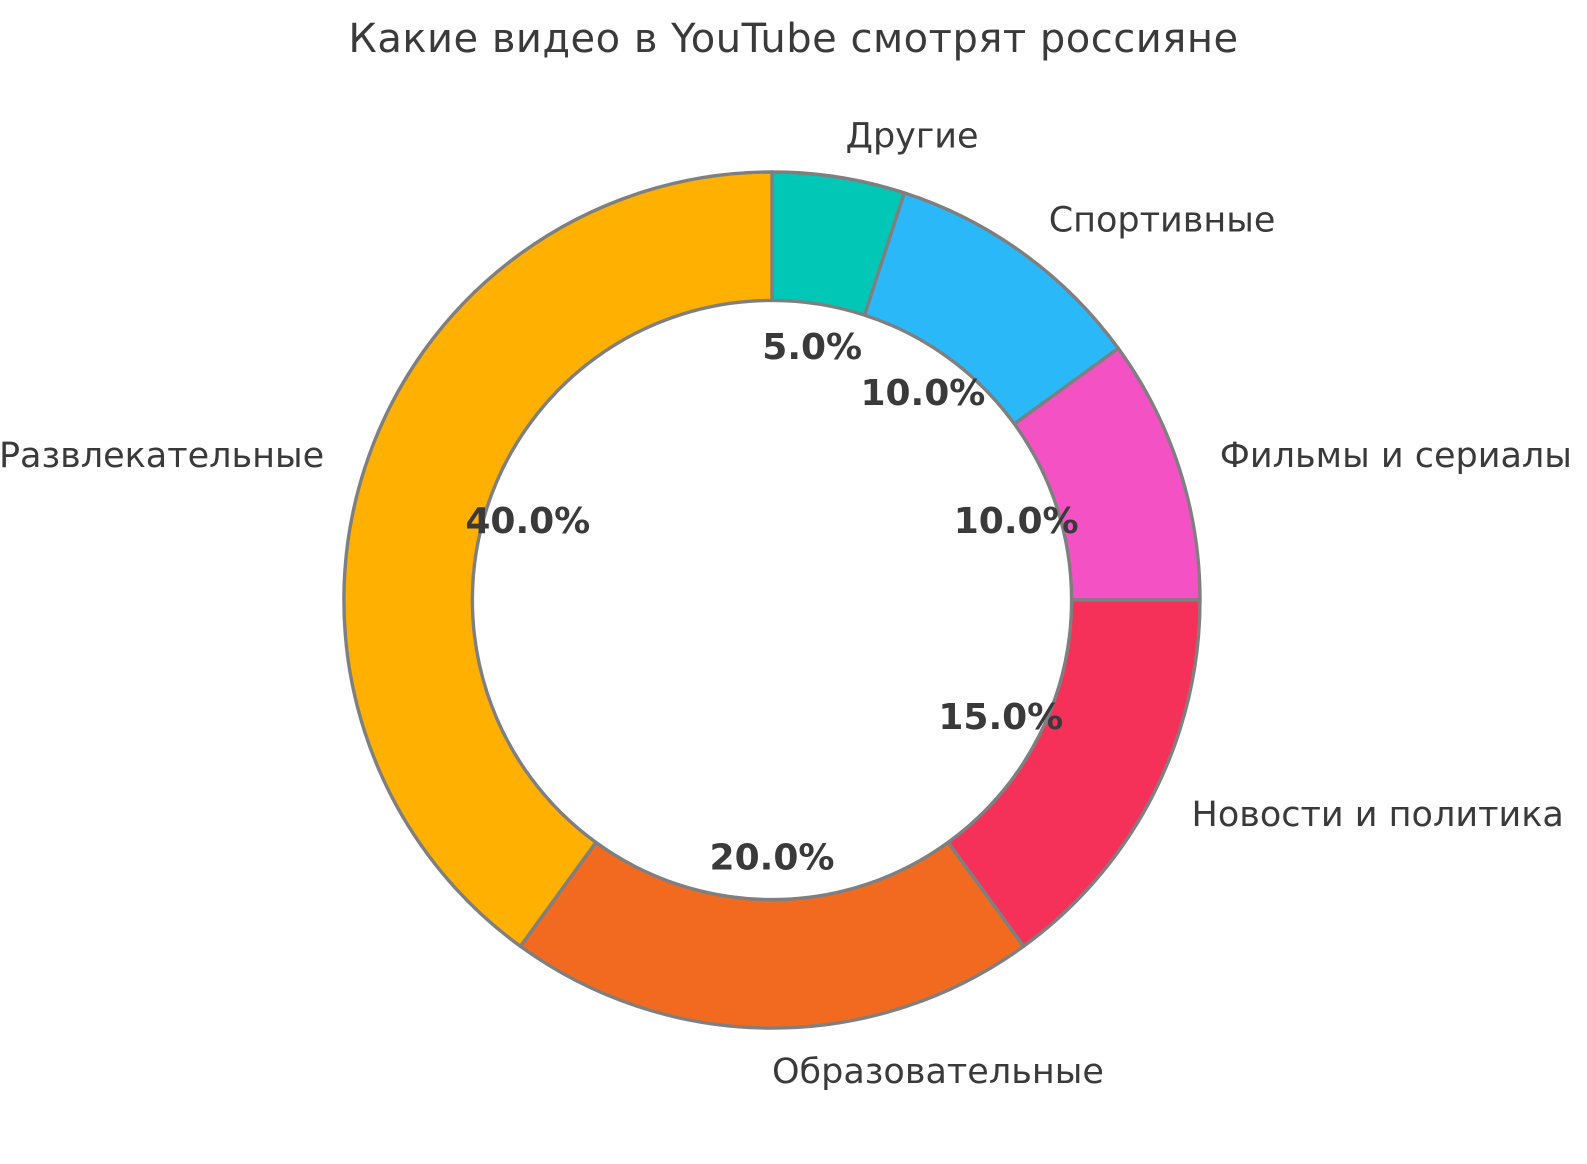 This screenshot has height=1164, width=1587. Describe the element at coordinates (527, 521) in the screenshot. I see `pct-label-5: 40.0%` at that location.